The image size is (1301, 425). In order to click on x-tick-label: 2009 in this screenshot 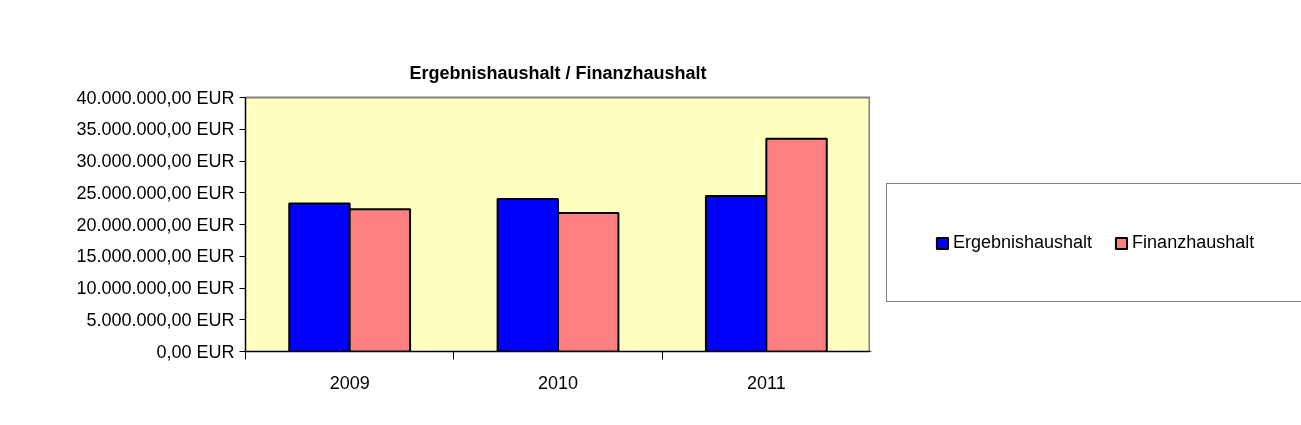, I will do `click(349, 382)`.